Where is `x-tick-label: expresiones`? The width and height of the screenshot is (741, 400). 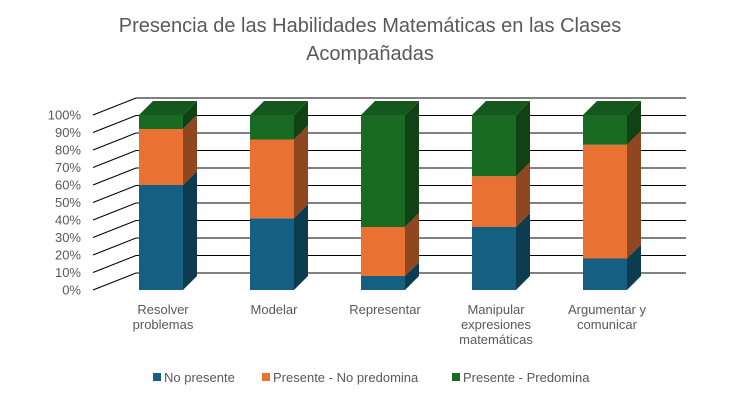
x-tick-label: expresiones is located at coordinates (496, 324).